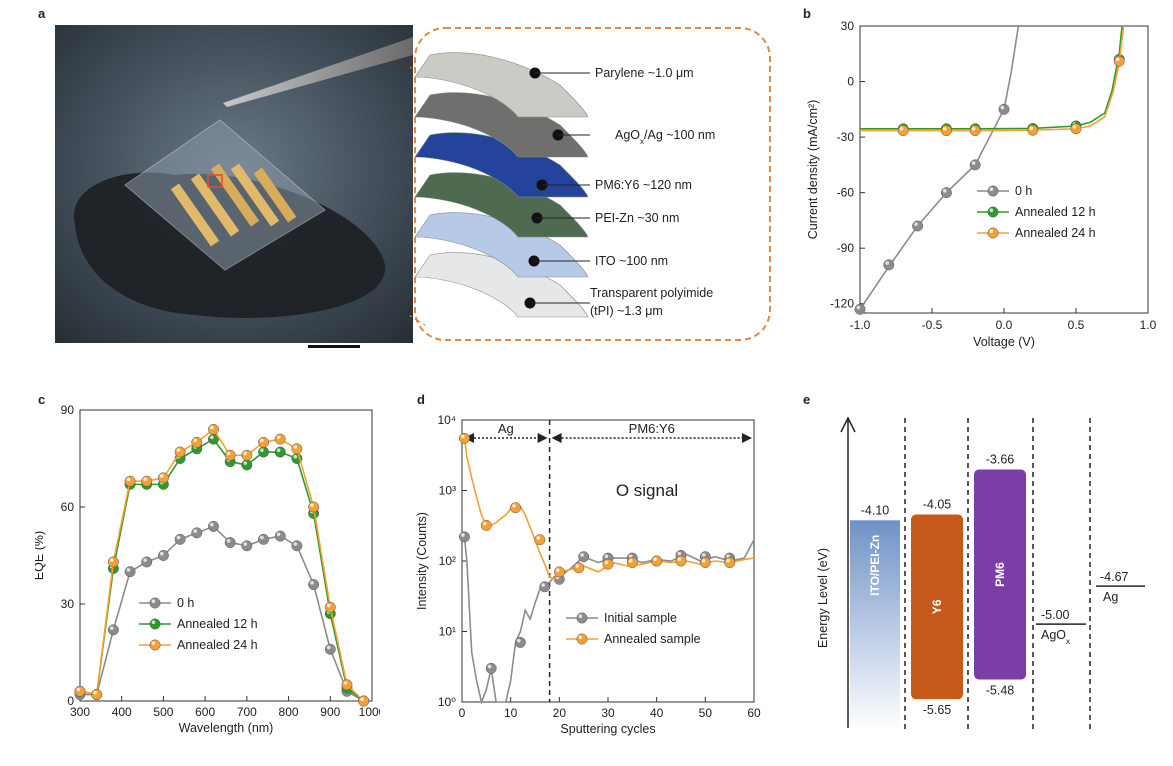 The width and height of the screenshot is (1173, 766). Describe the element at coordinates (42, 13) in the screenshot. I see `panel-label-a: a` at that location.